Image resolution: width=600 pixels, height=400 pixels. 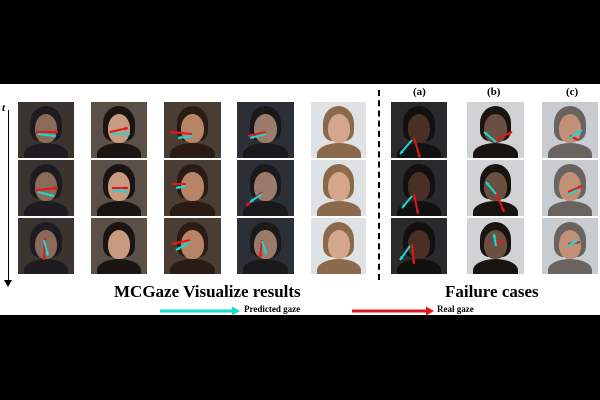 What do you see at coordinates (379, 185) in the screenshot?
I see `section-divider` at bounding box center [379, 185].